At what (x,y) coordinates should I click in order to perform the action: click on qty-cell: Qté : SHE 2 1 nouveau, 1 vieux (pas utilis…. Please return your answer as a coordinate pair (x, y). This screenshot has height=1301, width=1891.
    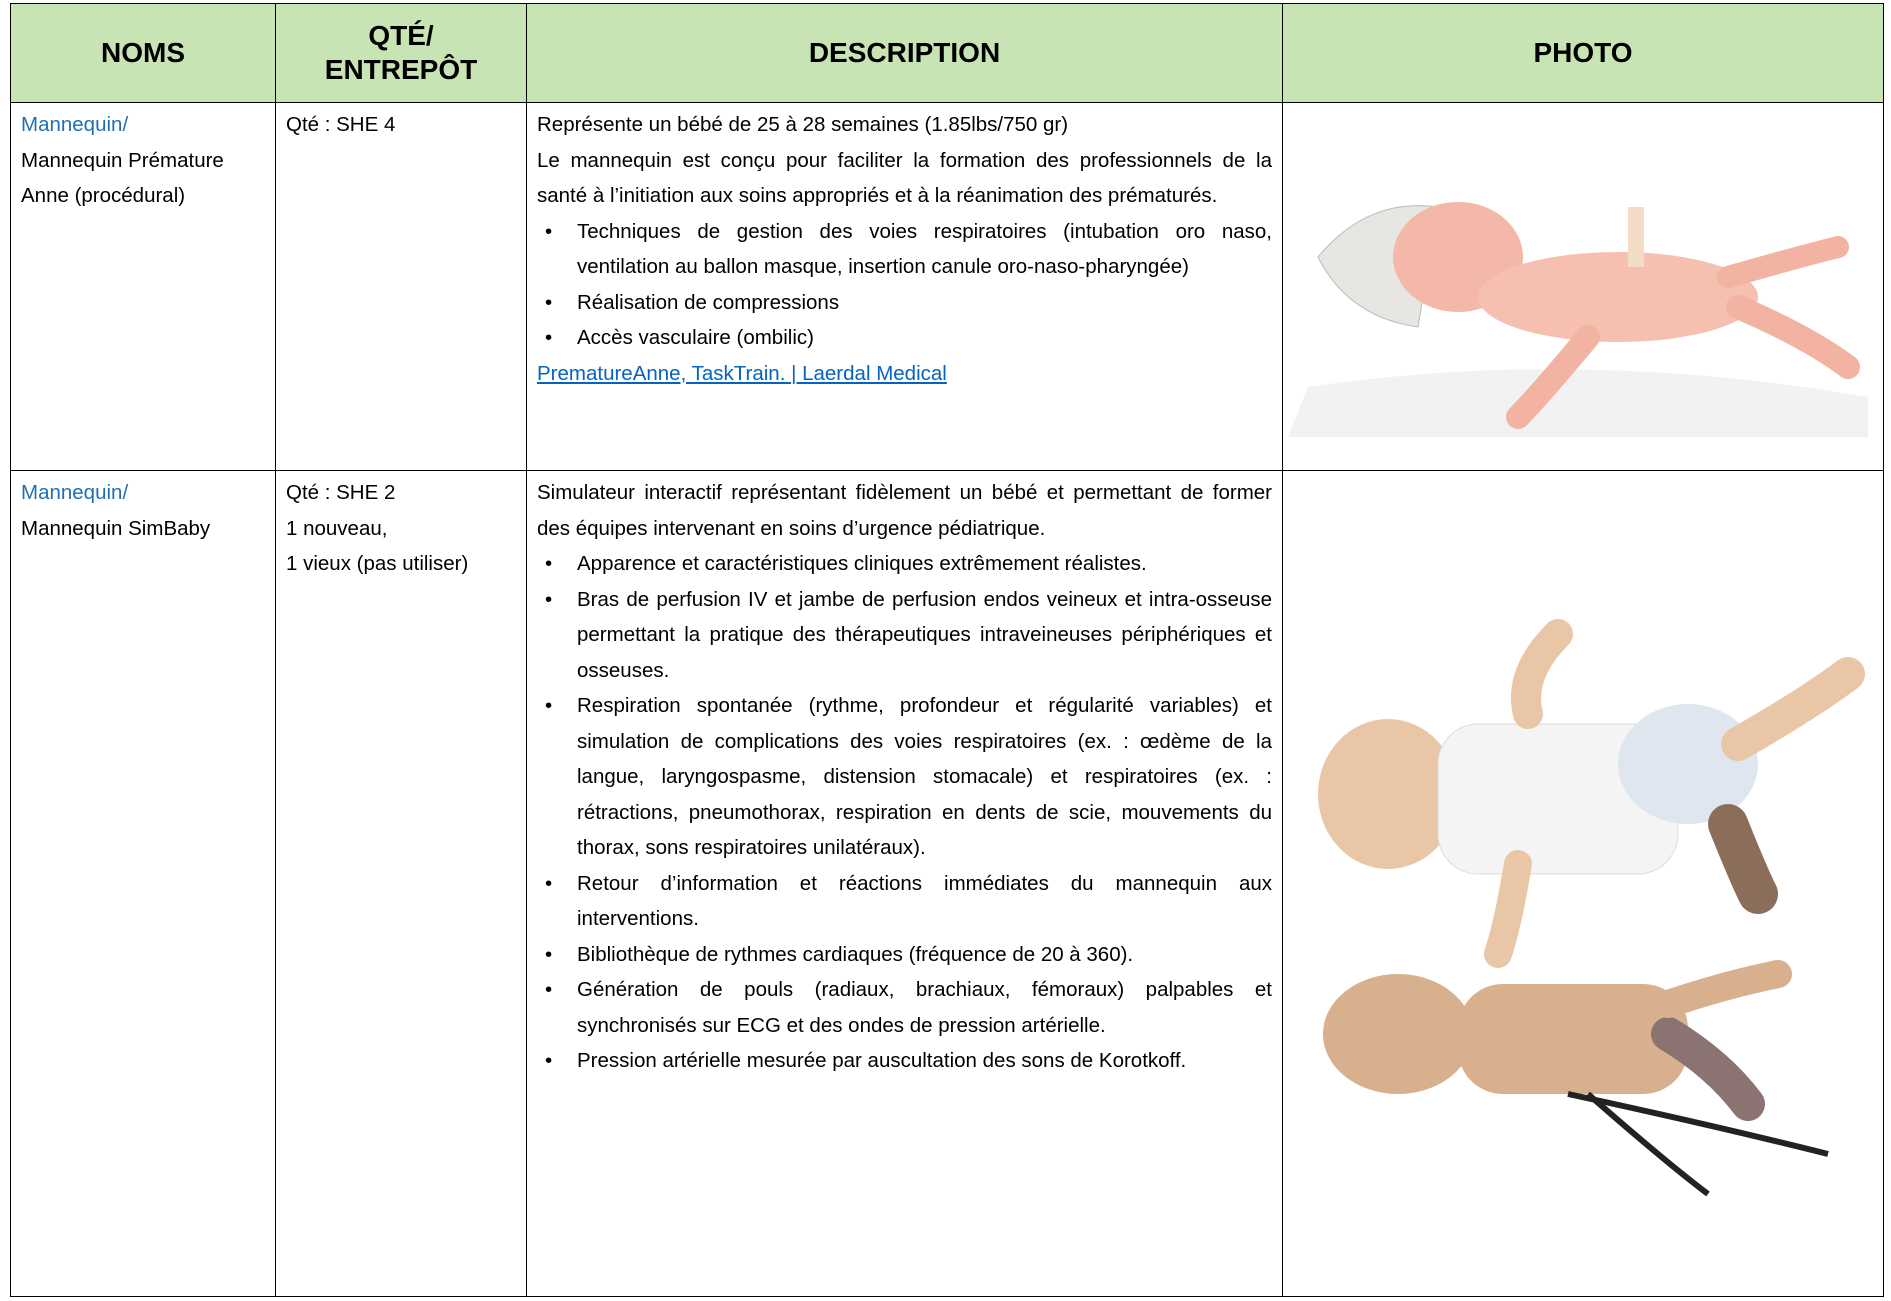
    Looking at the image, I should click on (401, 883).